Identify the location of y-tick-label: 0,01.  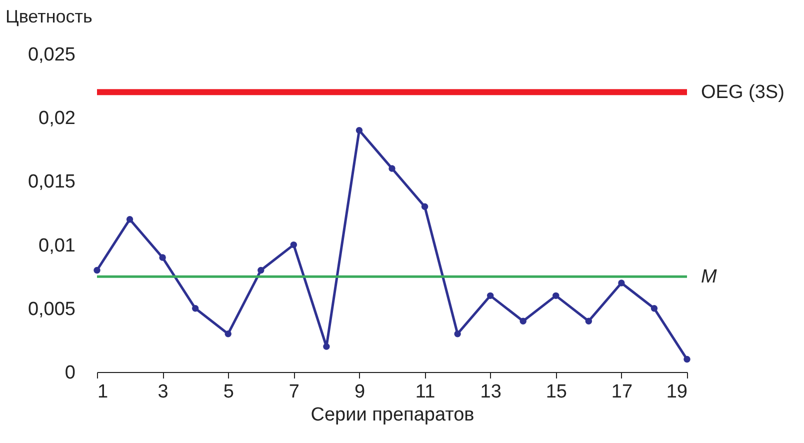
(57, 245).